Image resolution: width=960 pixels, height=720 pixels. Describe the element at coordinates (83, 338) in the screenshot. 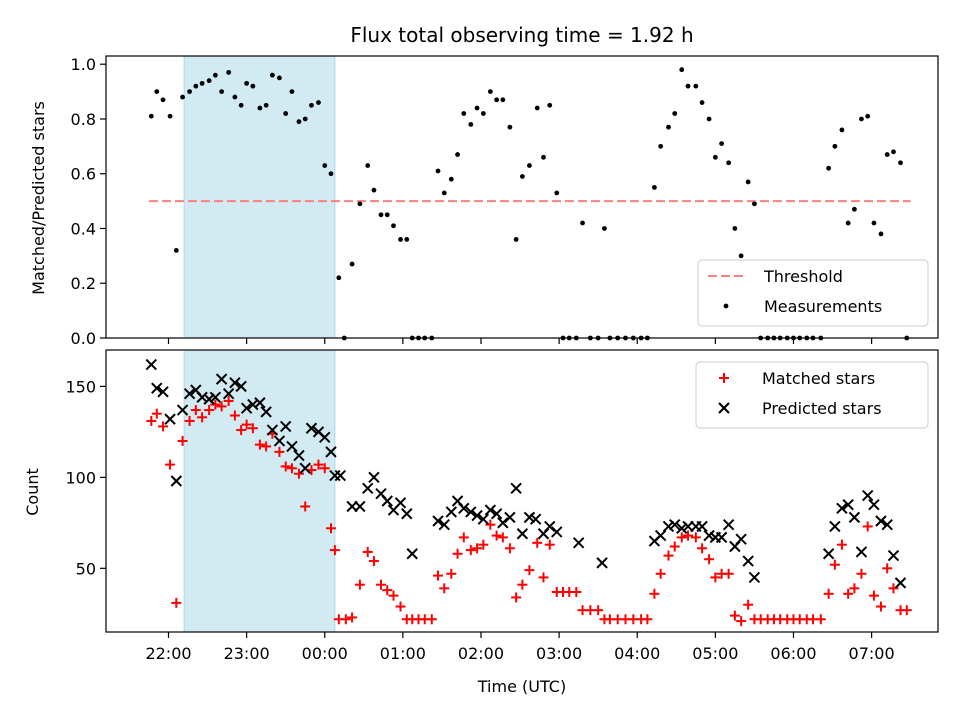

I see `y-tick-label: 0.0` at that location.